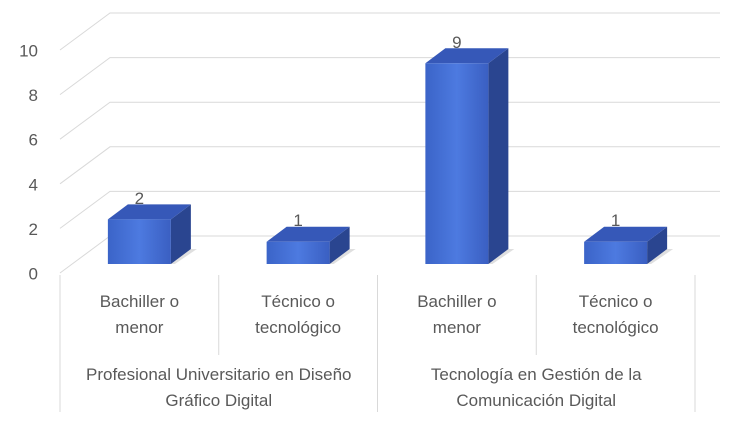 Image resolution: width=744 pixels, height=427 pixels. Describe the element at coordinates (33, 95) in the screenshot. I see `y-tick-label: 8` at that location.